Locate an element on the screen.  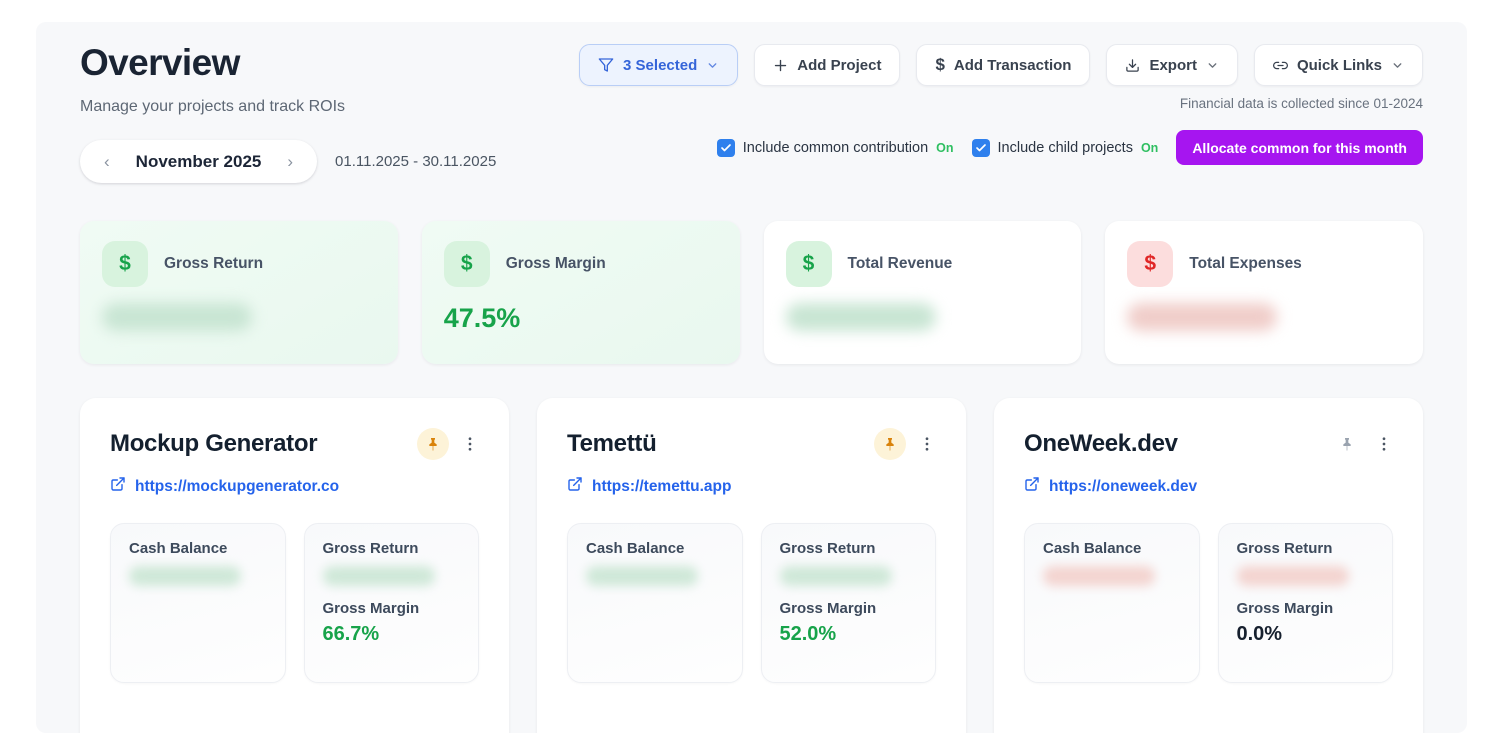
plus-icon is located at coordinates (780, 65).